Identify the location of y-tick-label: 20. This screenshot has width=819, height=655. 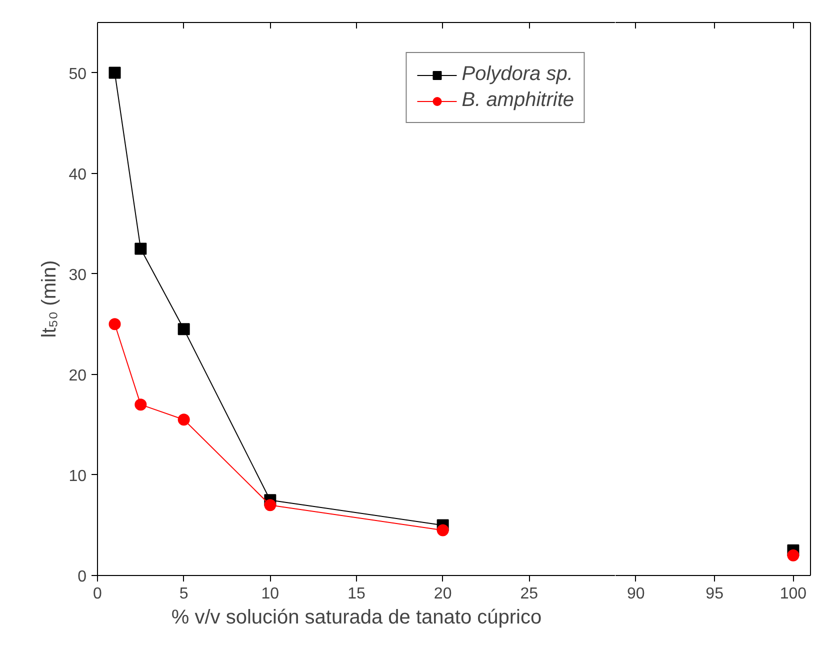
(77, 375).